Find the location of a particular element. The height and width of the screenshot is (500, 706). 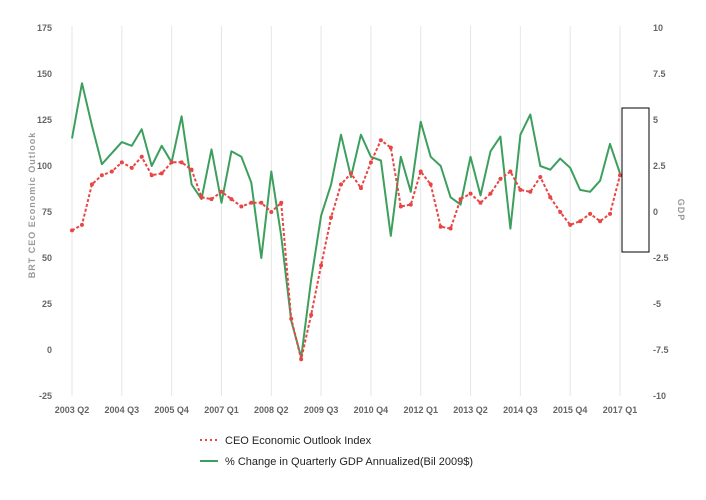

right-tick-label: 0 is located at coordinates (655, 212).